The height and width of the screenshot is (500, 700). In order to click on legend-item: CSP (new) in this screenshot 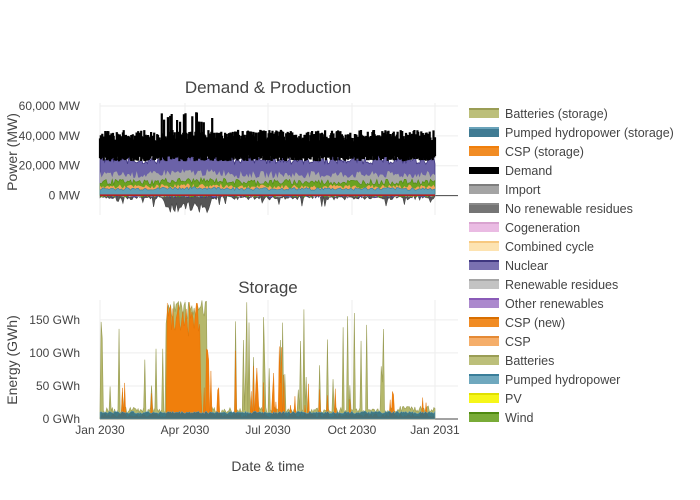, I will do `click(517, 323)`.